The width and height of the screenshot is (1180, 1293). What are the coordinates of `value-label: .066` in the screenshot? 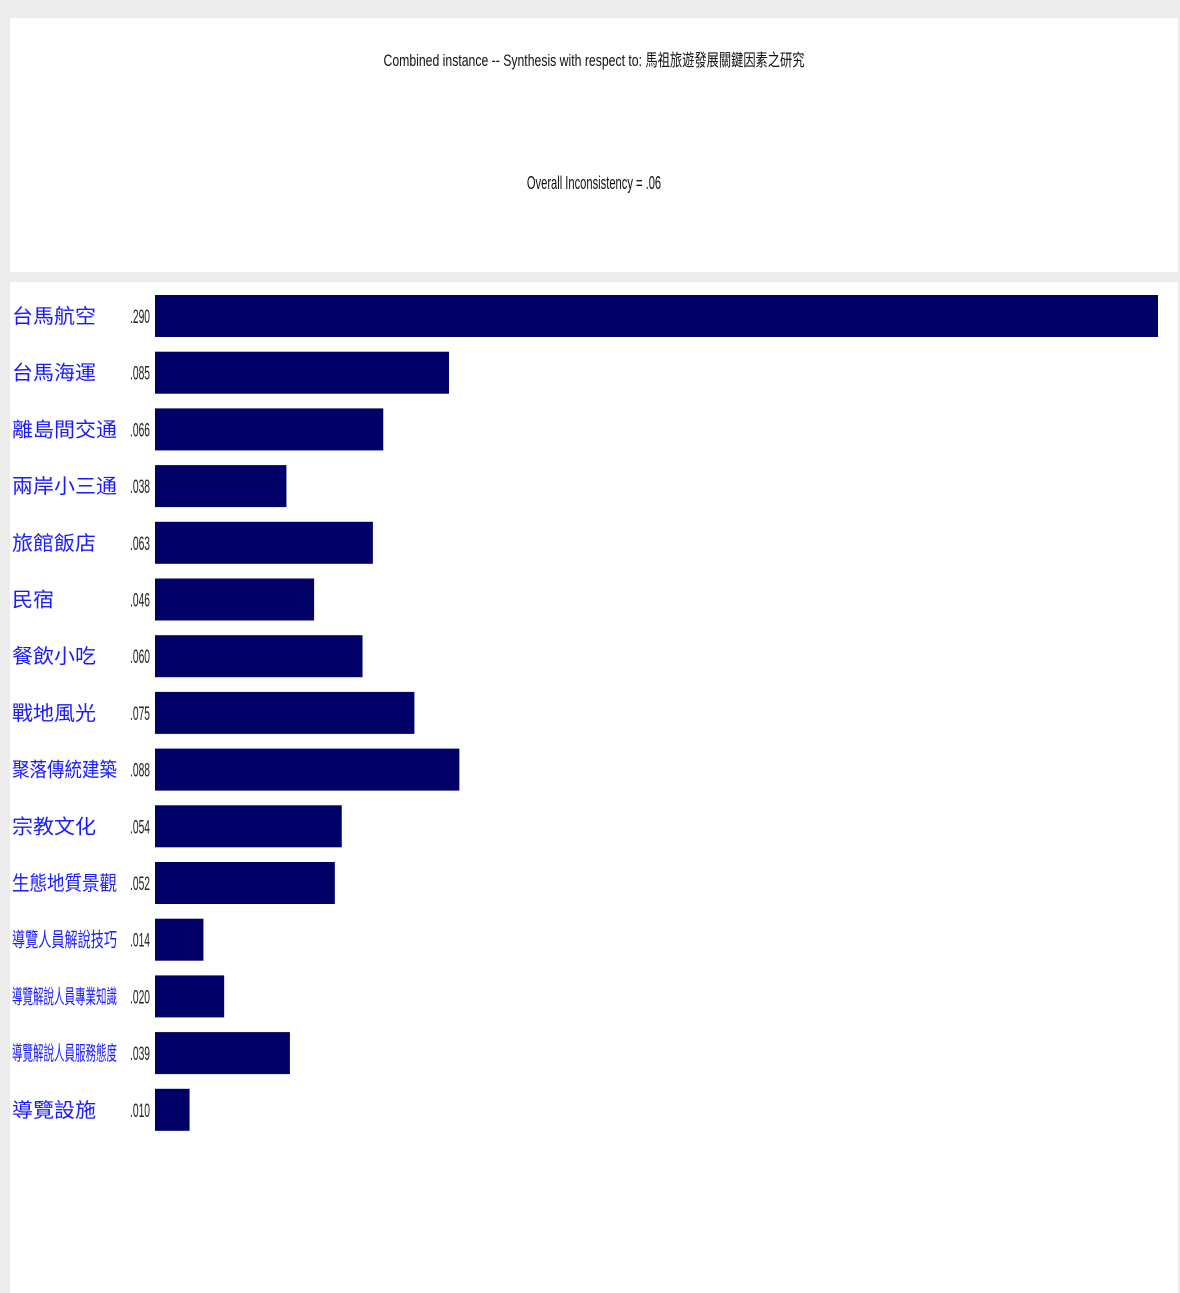 It's located at (140, 430).